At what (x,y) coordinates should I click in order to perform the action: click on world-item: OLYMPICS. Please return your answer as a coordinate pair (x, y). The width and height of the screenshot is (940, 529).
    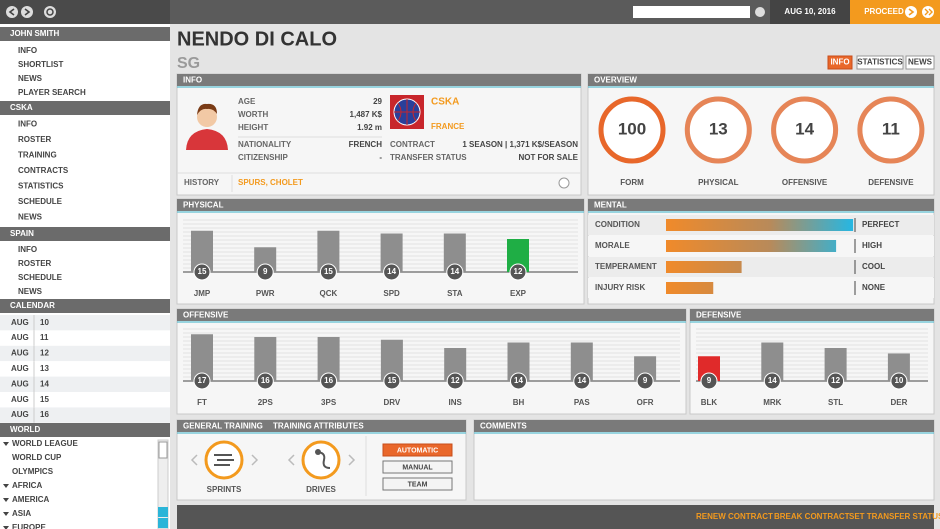
    Looking at the image, I should click on (33, 471).